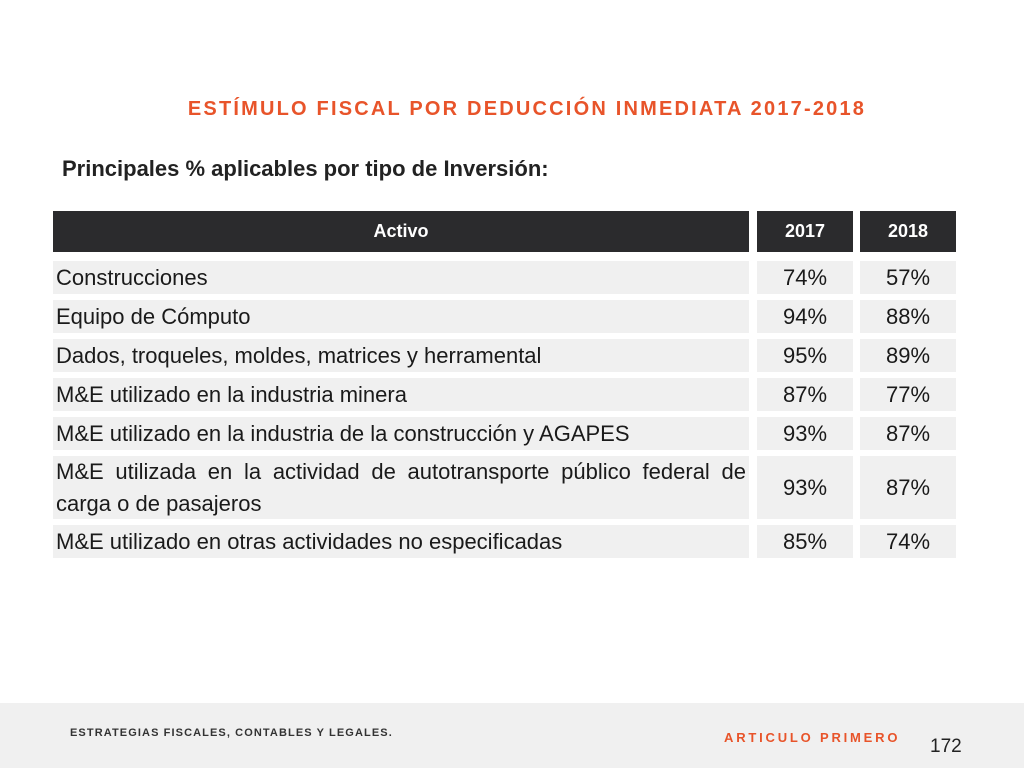  Describe the element at coordinates (908, 316) in the screenshot. I see `cell-2018: 88%` at that location.